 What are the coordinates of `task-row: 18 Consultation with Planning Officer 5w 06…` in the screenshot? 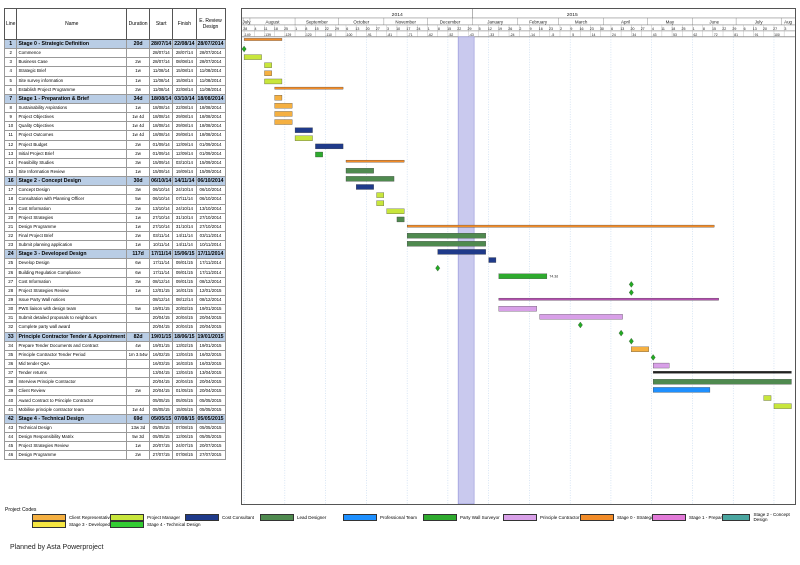 It's located at (114, 199).